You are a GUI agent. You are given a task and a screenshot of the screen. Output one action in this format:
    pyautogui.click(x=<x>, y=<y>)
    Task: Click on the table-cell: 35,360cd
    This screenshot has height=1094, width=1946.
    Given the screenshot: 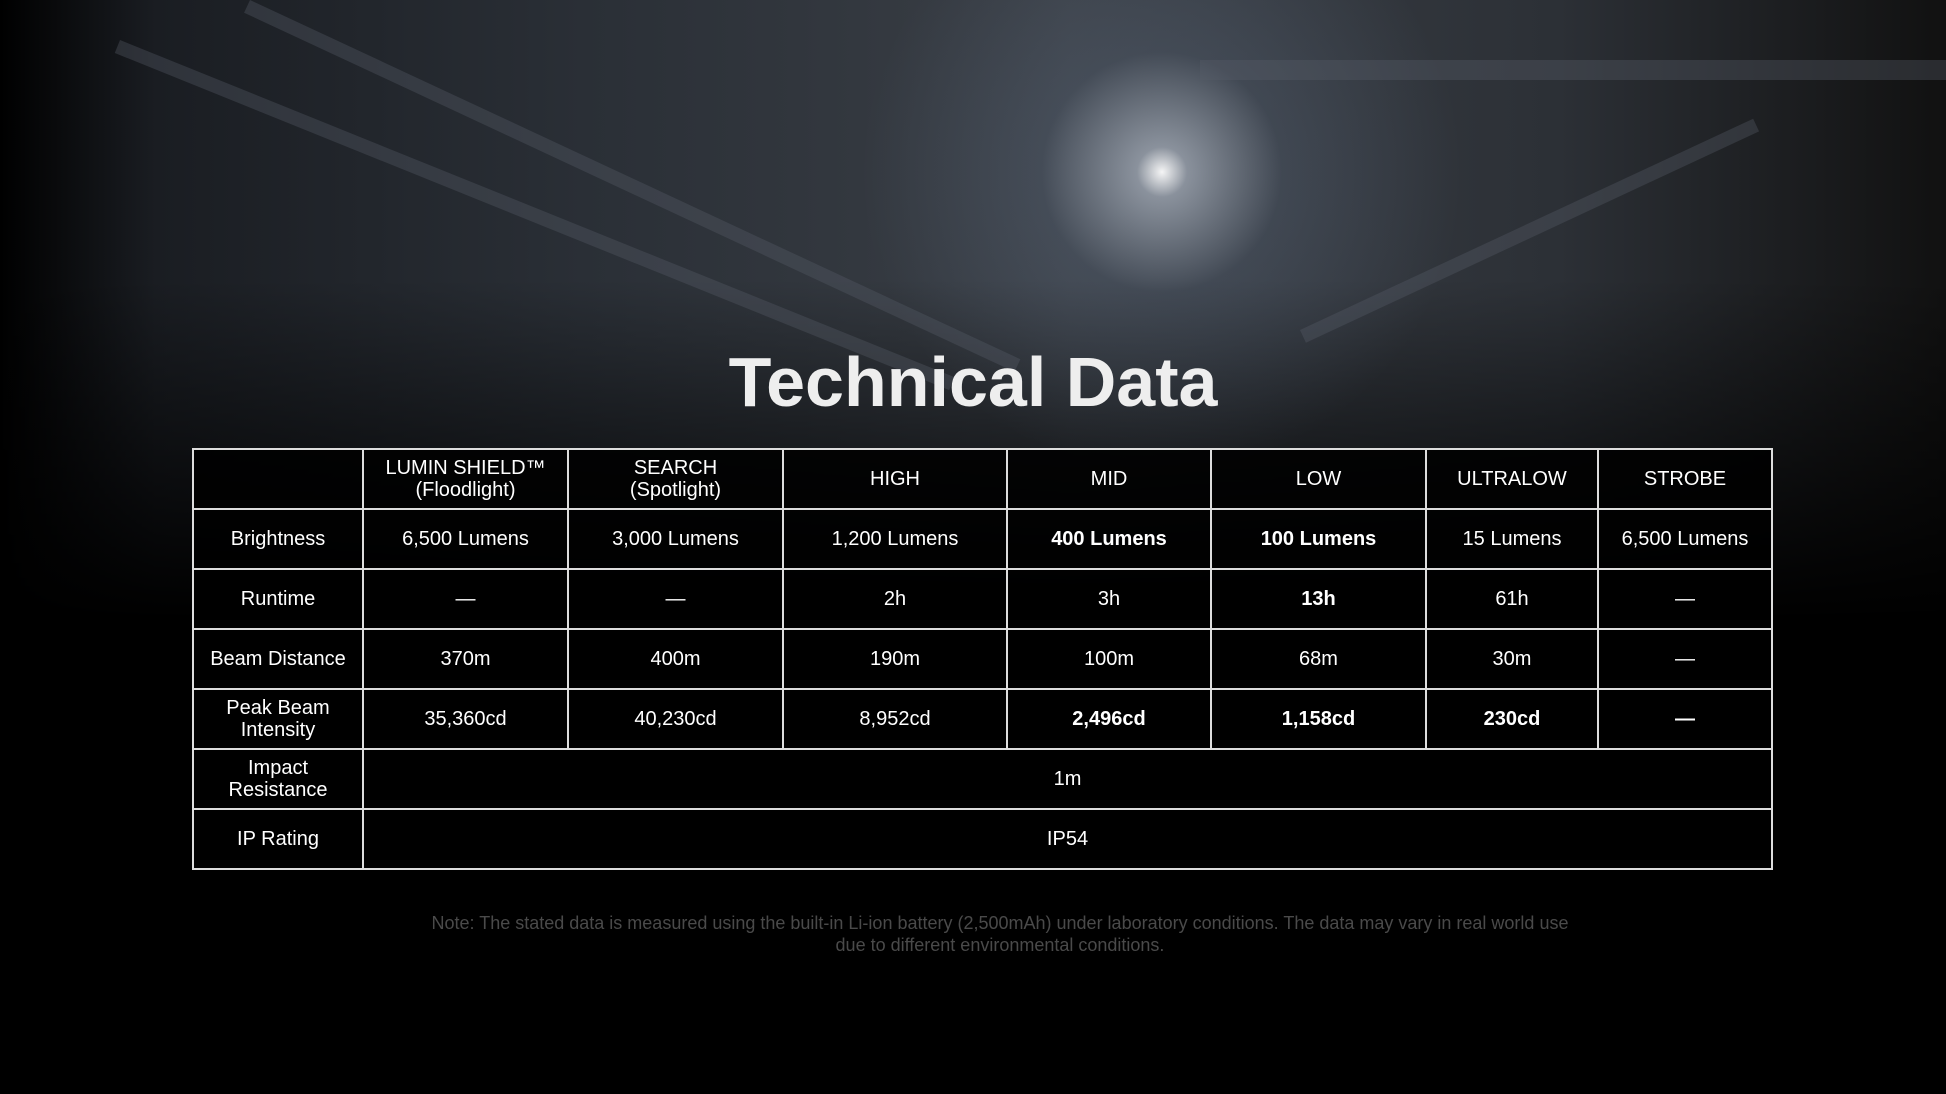 What is the action you would take?
    pyautogui.click(x=465, y=719)
    